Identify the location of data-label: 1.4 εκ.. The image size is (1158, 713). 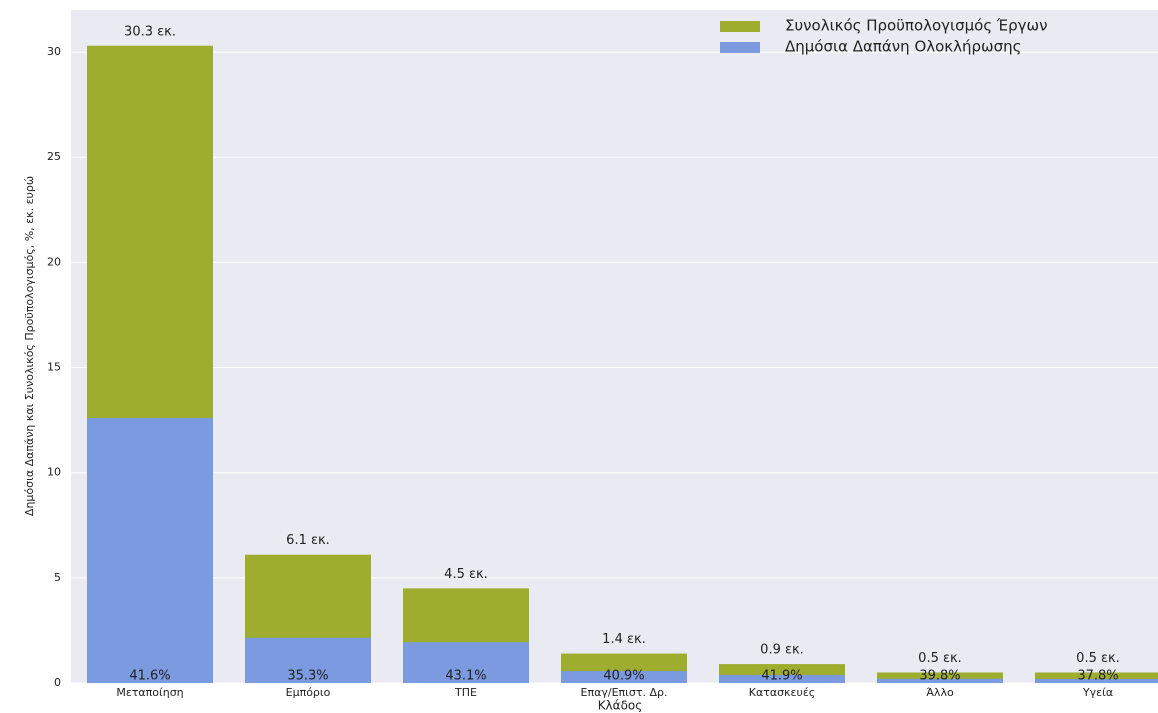
(624, 639).